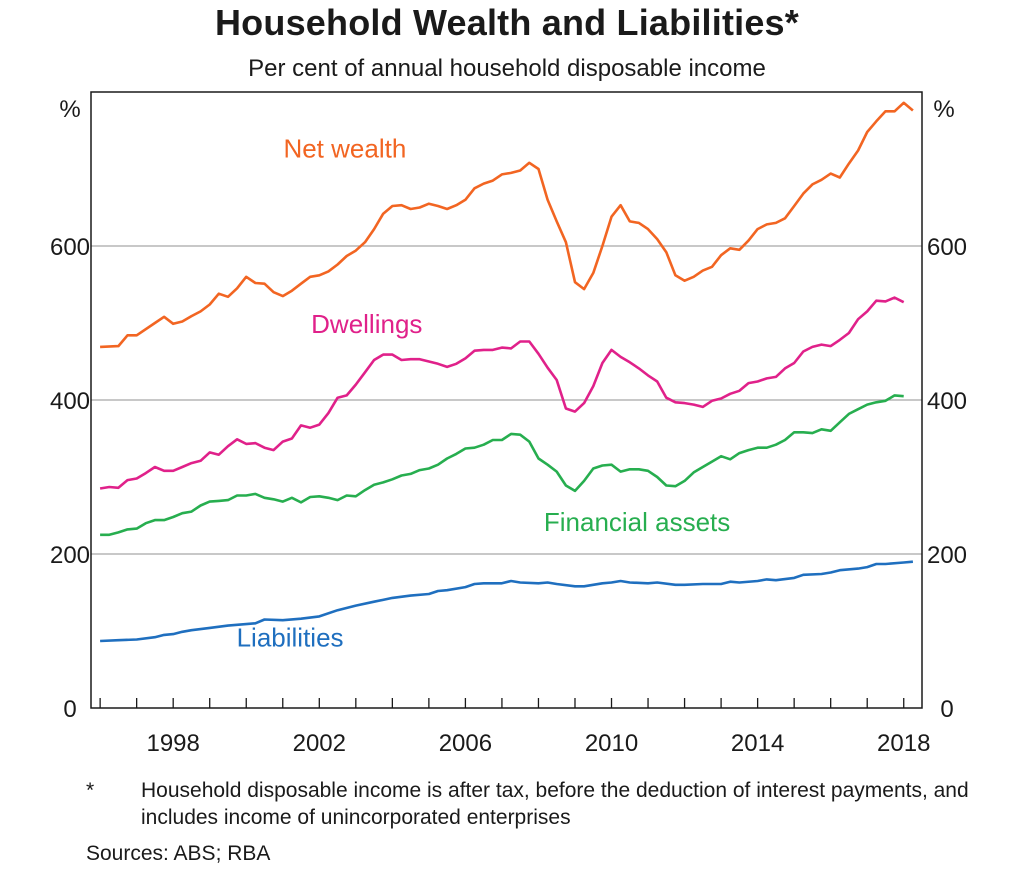 This screenshot has height=872, width=1024. Describe the element at coordinates (69, 109) in the screenshot. I see `y-unit-left: %` at that location.